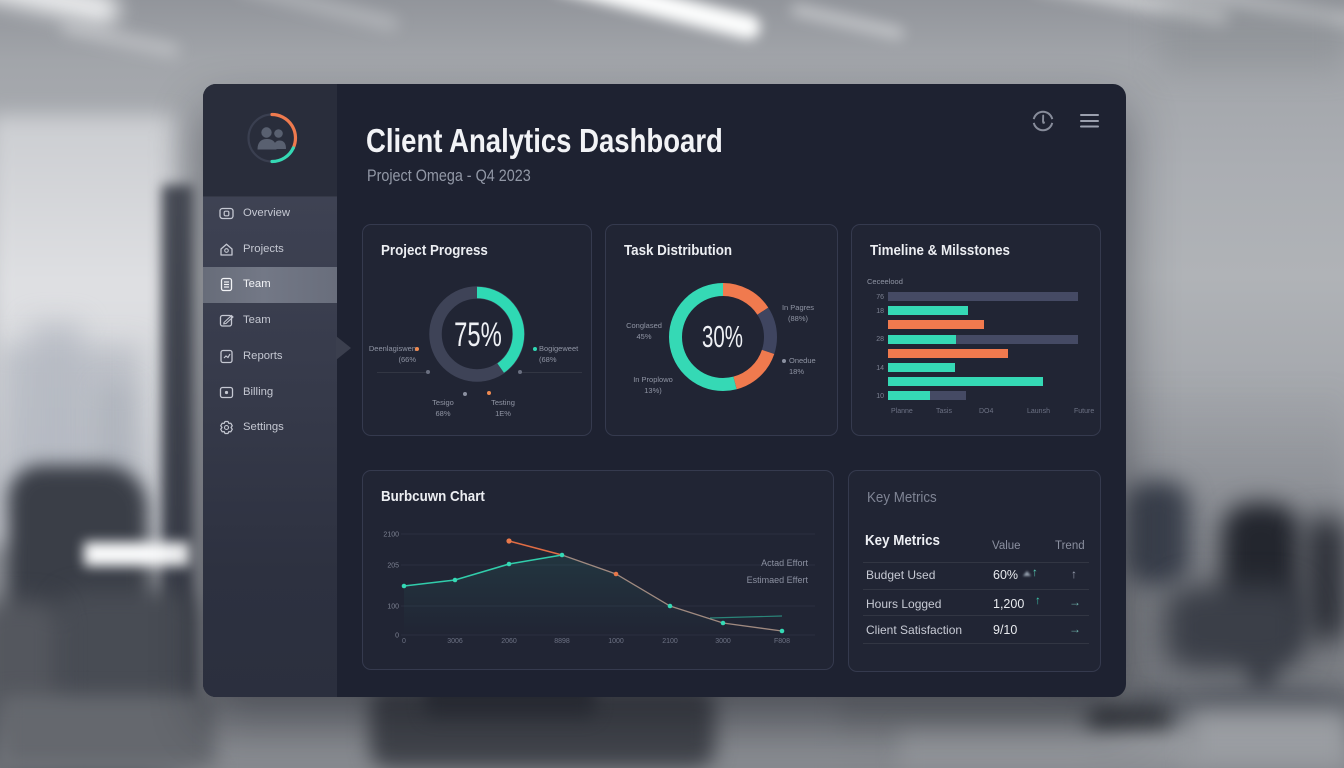  I want to click on svg-text: DO4, so click(986, 411).